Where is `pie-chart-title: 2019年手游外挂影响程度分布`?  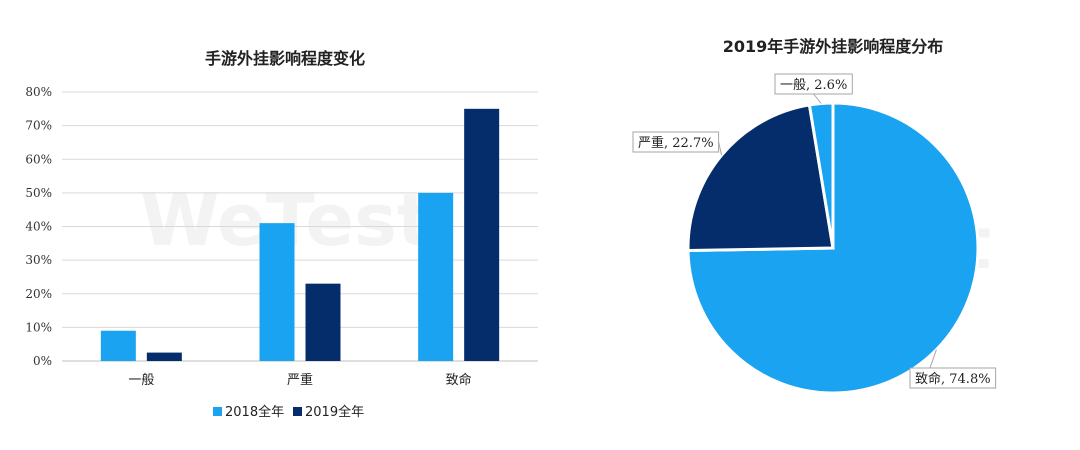
pie-chart-title: 2019年手游外挂影响程度分布 is located at coordinates (833, 46).